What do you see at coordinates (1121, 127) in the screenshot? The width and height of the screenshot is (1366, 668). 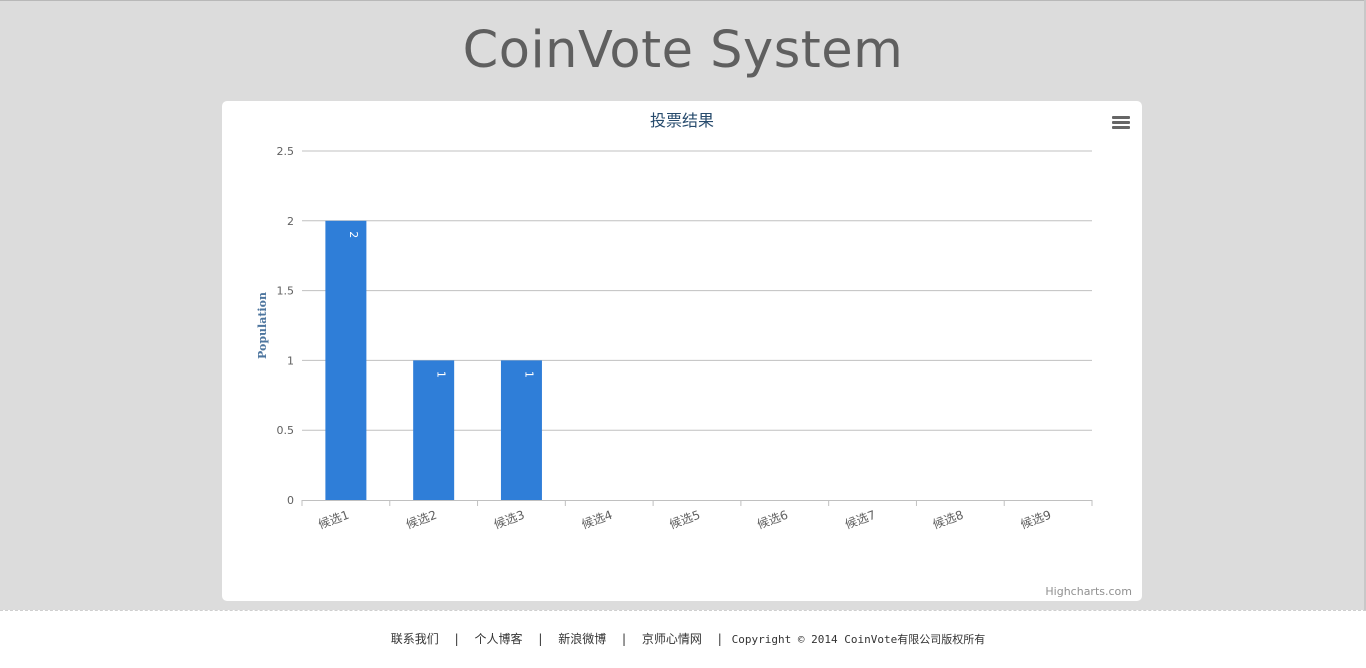 I see `menu-icon-bar-bottom` at bounding box center [1121, 127].